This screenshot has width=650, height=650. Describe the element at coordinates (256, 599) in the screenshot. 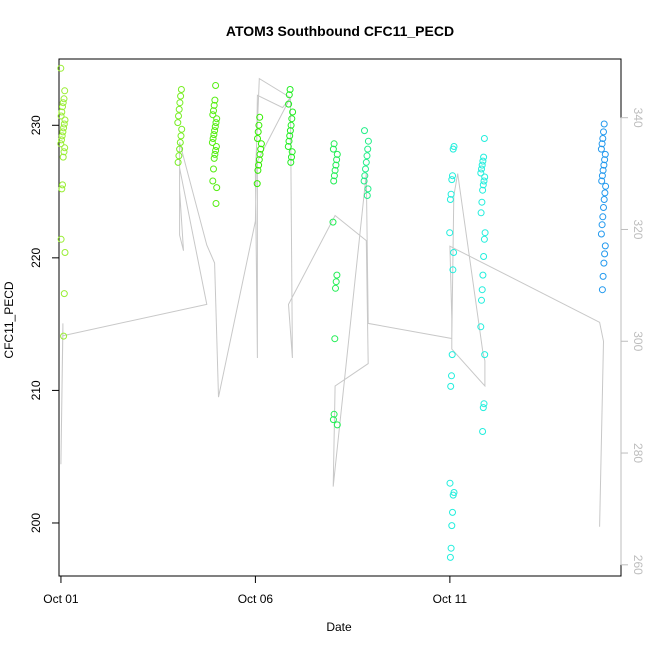

I see `x-tick-label: Oct 06` at that location.